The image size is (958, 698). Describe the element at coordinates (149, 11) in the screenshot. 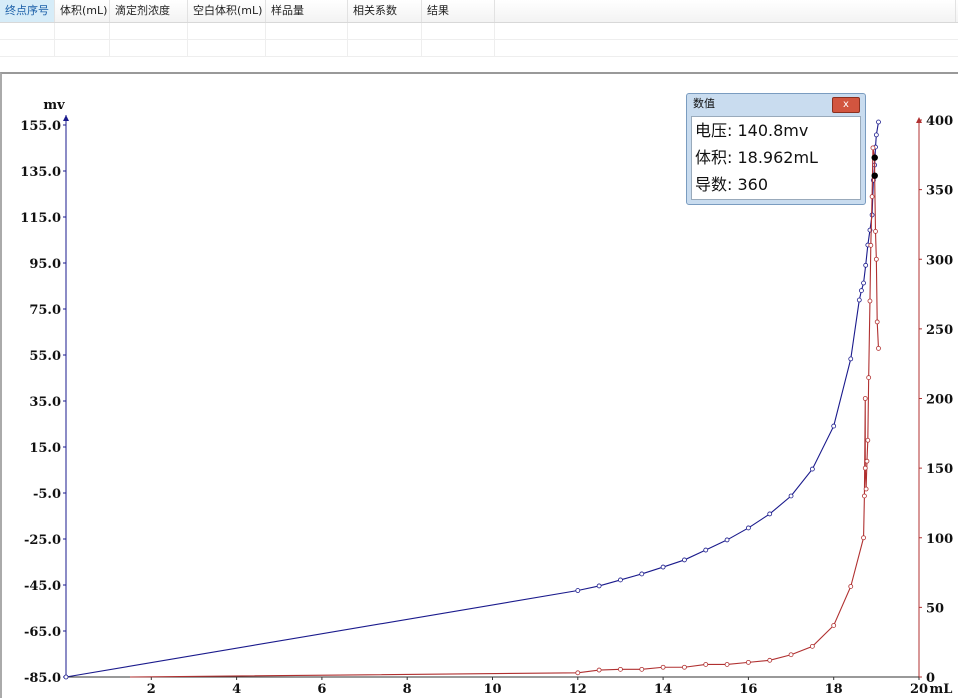

I see `column-header: 滴定剂浓度` at that location.